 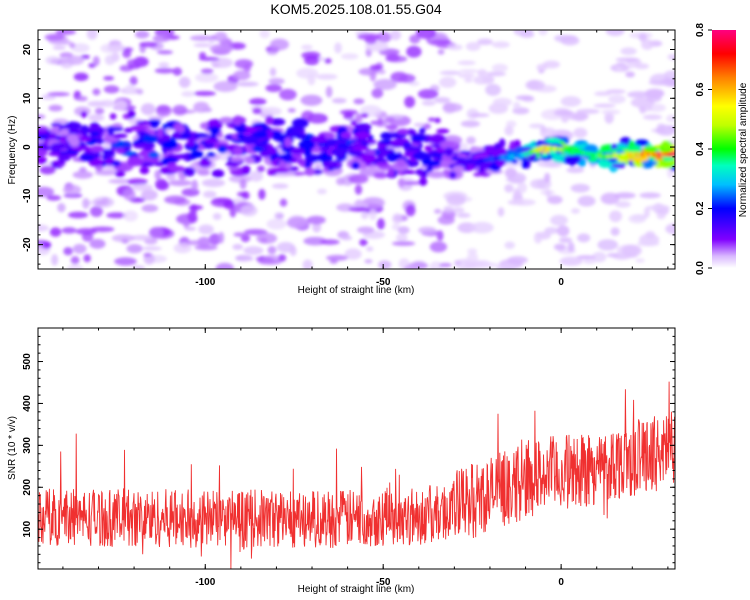 I want to click on x-tick-label: -100, so click(x=205, y=282).